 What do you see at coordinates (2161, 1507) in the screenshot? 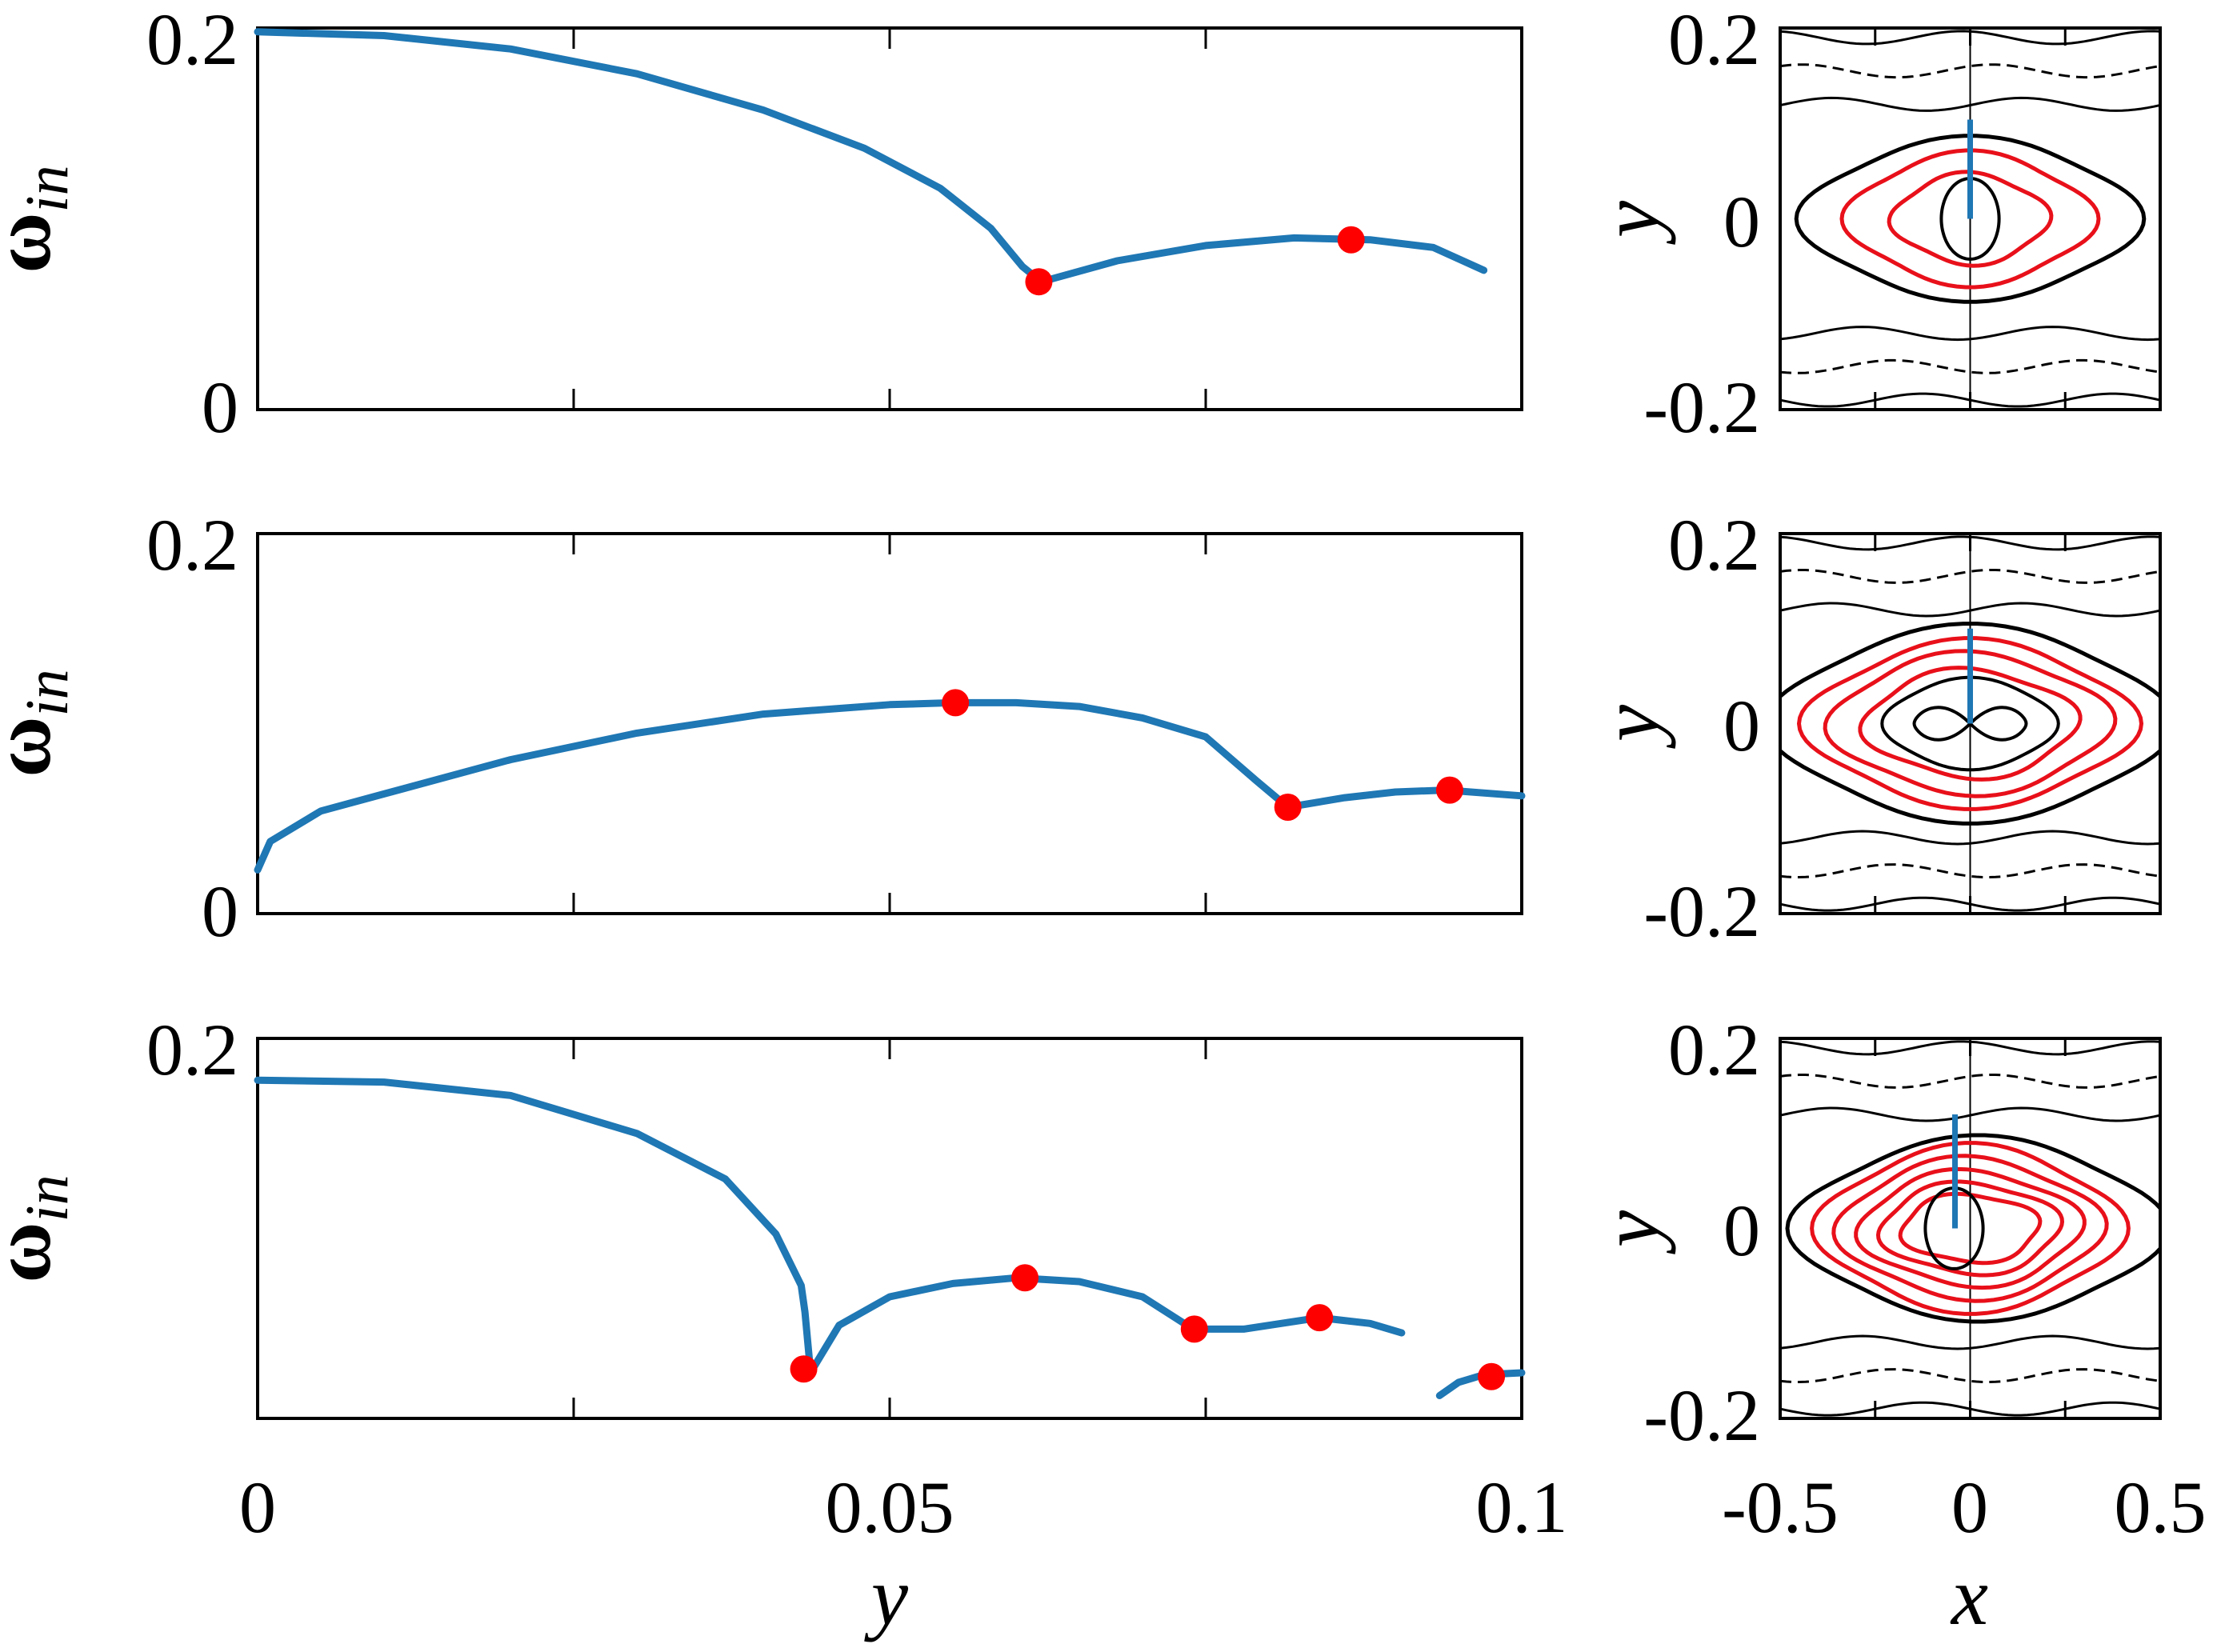
I see `xtick-label: 0.5` at bounding box center [2161, 1507].